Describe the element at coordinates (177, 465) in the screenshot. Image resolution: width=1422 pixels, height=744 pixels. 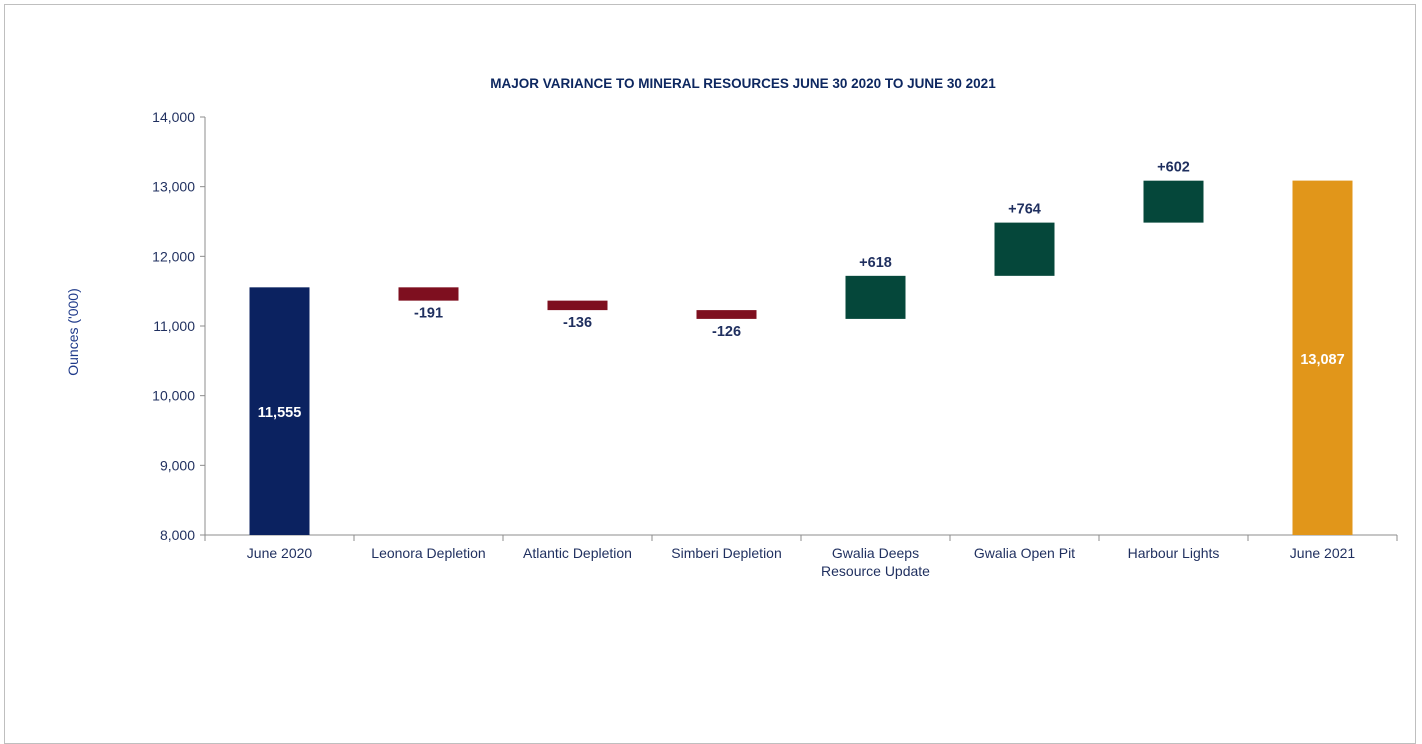
I see `y-tick-label: 9,000` at that location.